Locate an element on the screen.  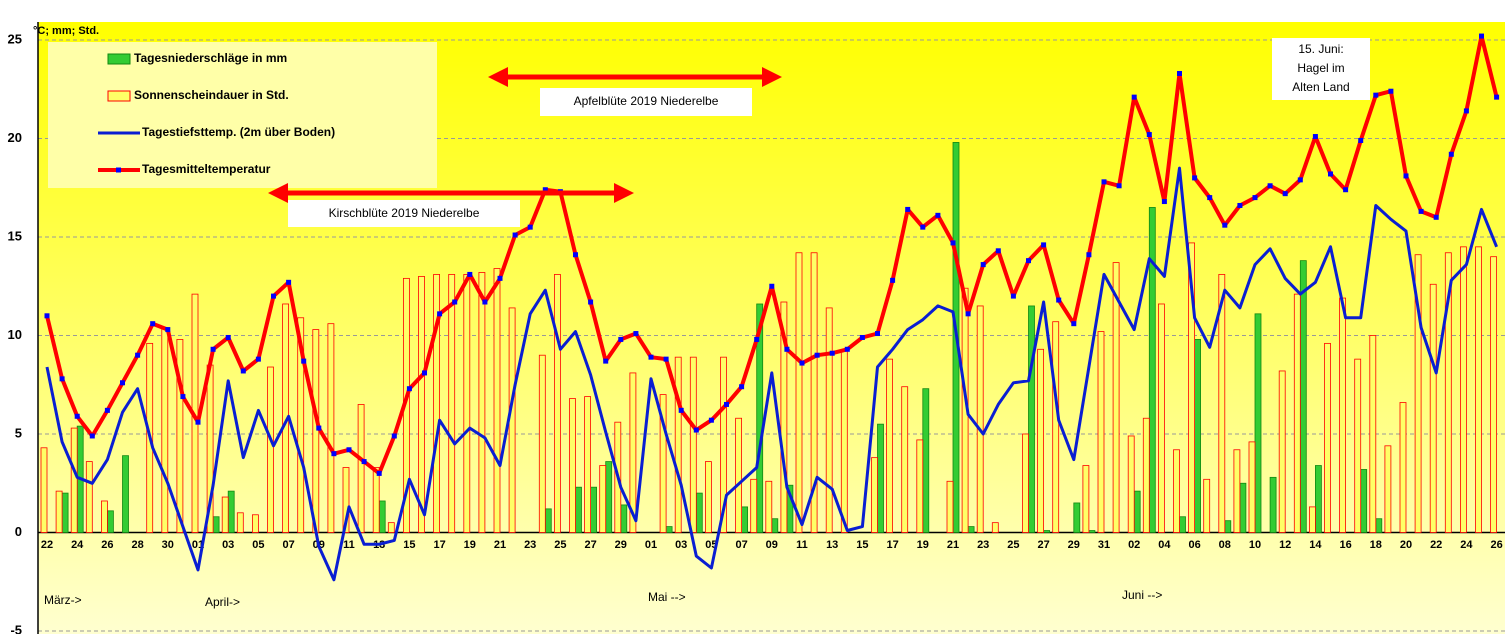
y-tick-label: 10 is located at coordinates (15, 334).